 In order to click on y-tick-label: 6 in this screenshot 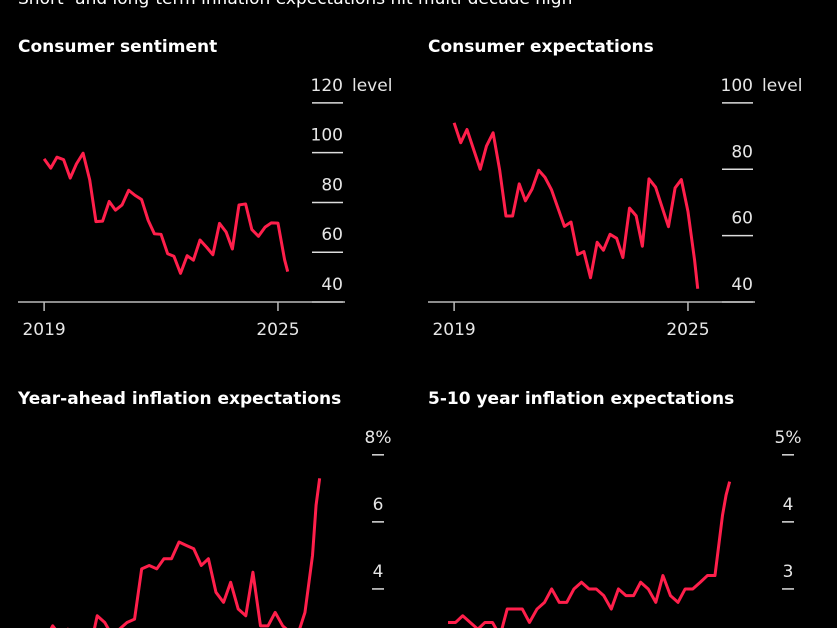, I will do `click(378, 505)`.